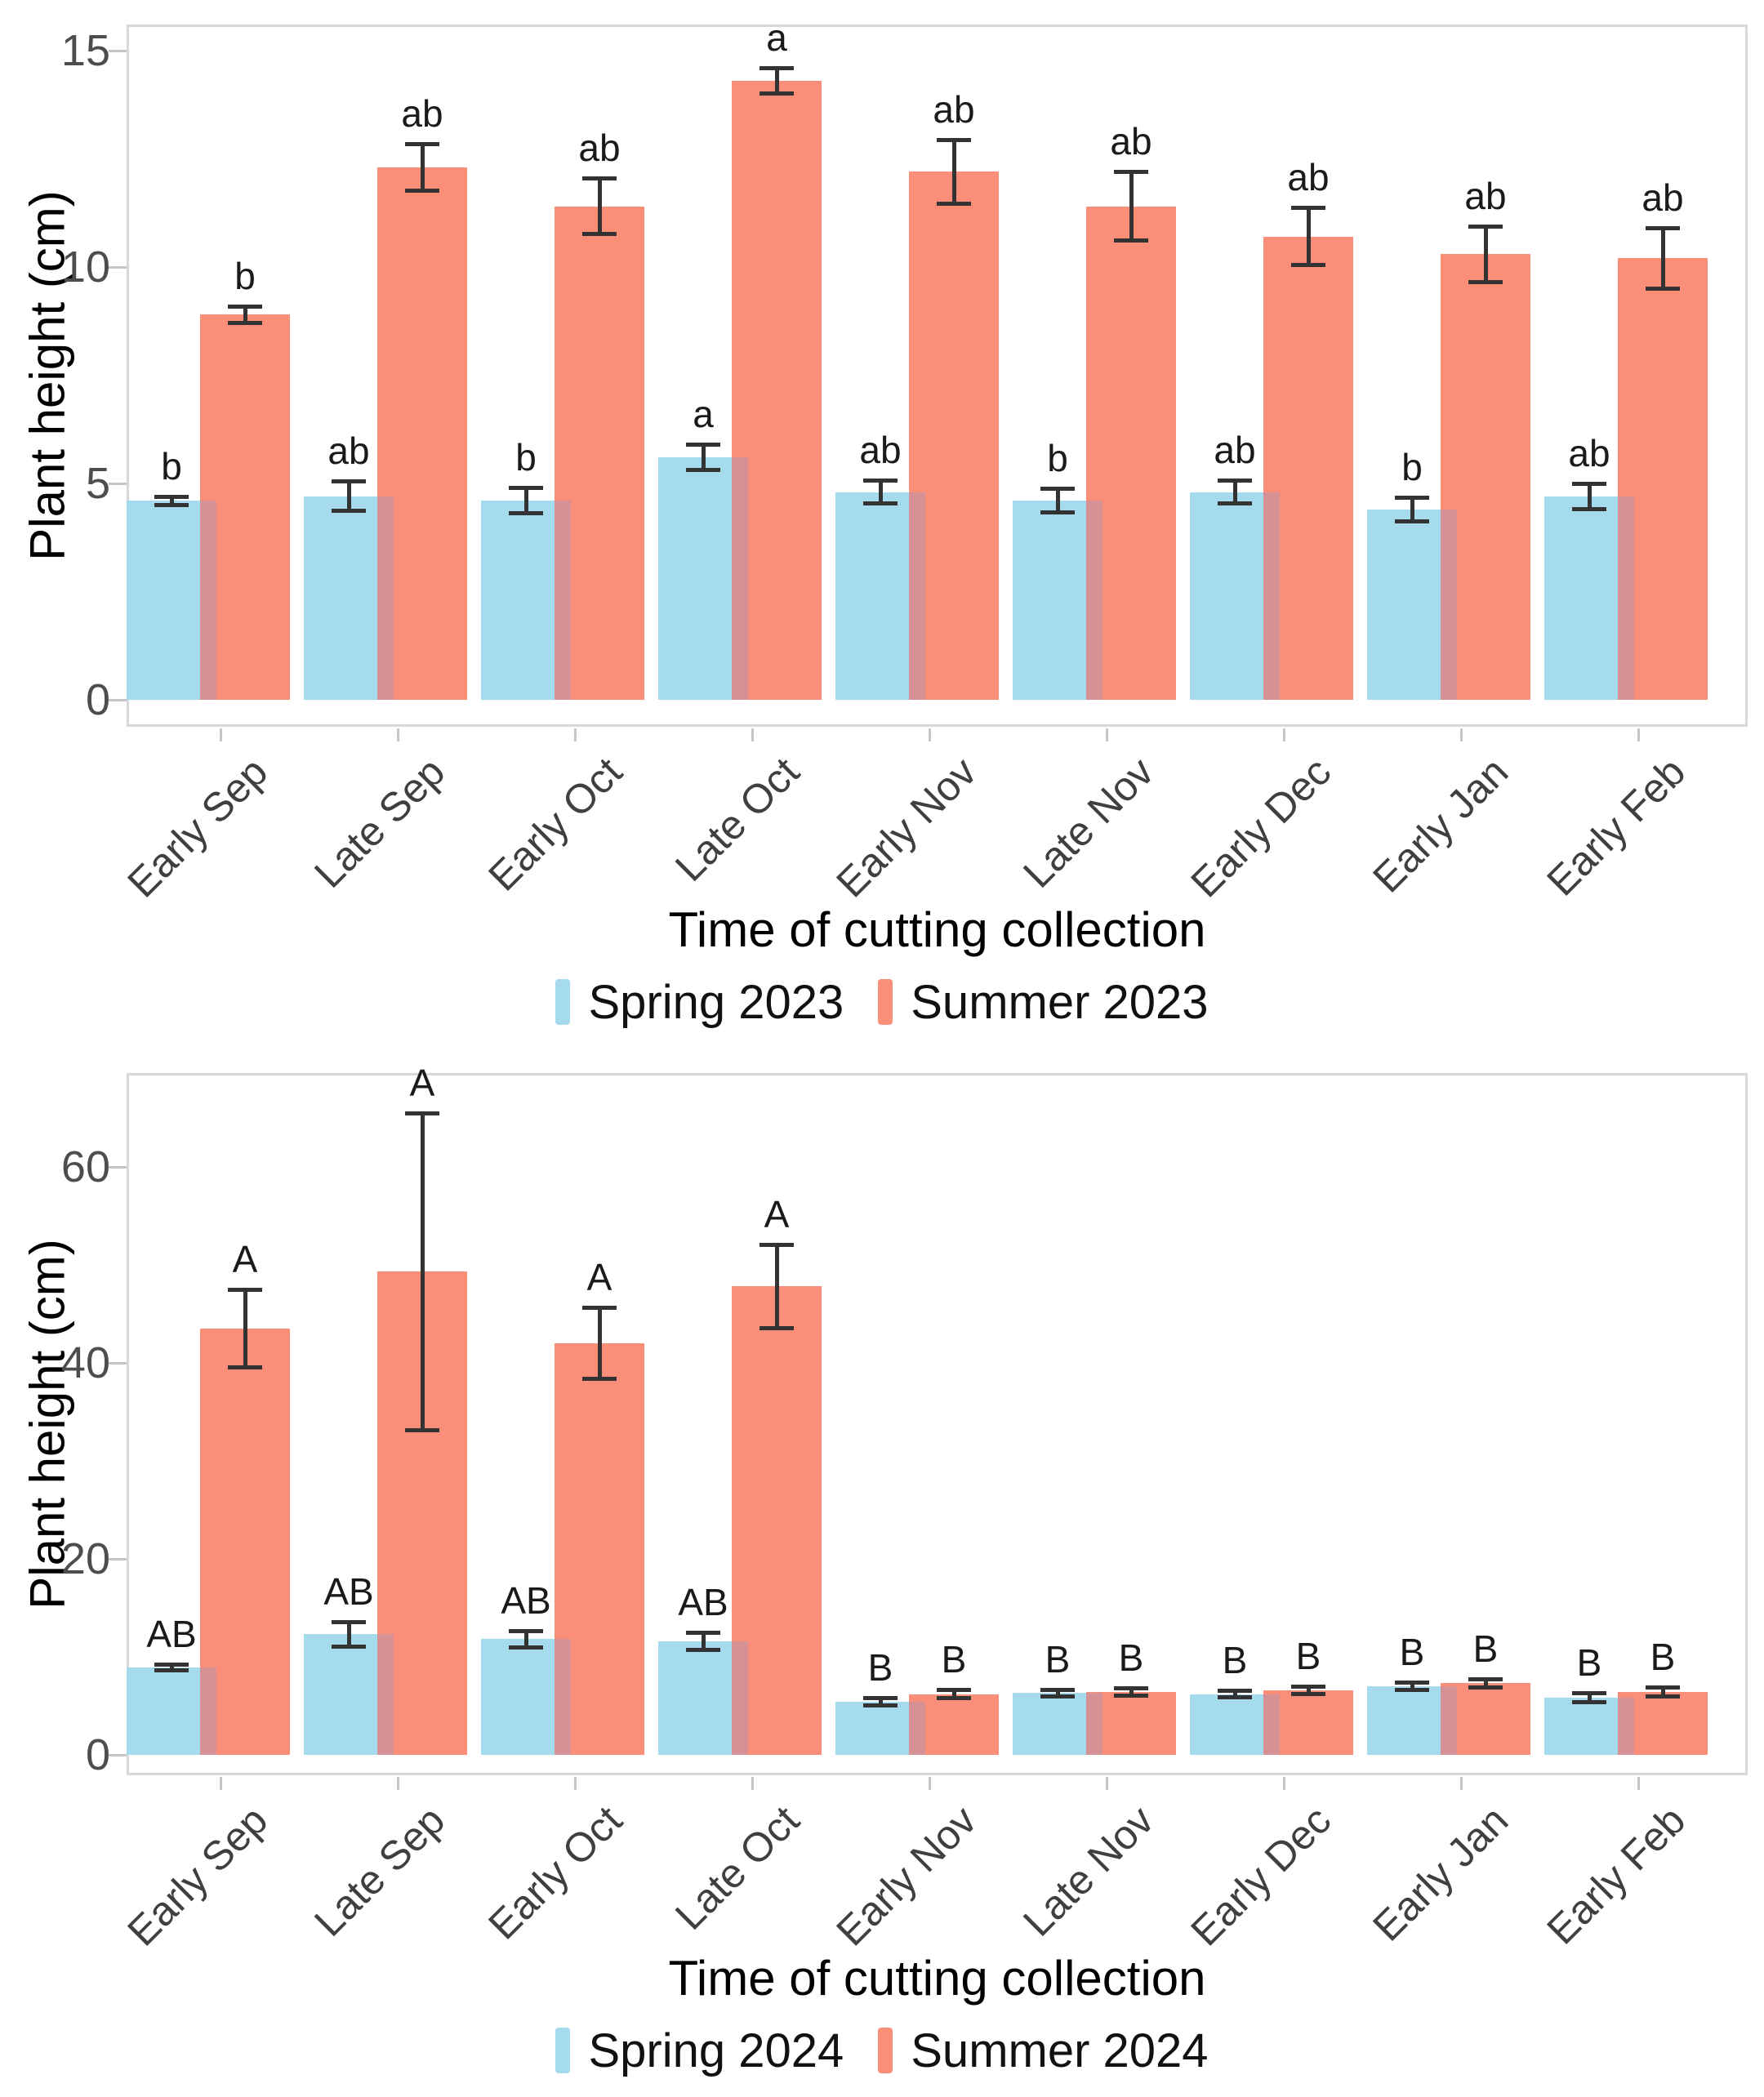 This screenshot has width=1764, height=2097. I want to click on legend-item-spring: Spring 2024, so click(699, 2051).